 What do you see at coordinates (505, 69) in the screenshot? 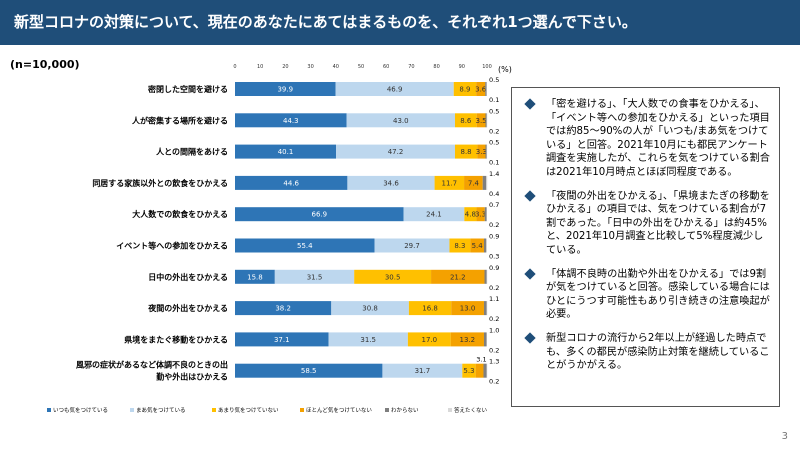
I see `unit-label: (%)` at bounding box center [505, 69].